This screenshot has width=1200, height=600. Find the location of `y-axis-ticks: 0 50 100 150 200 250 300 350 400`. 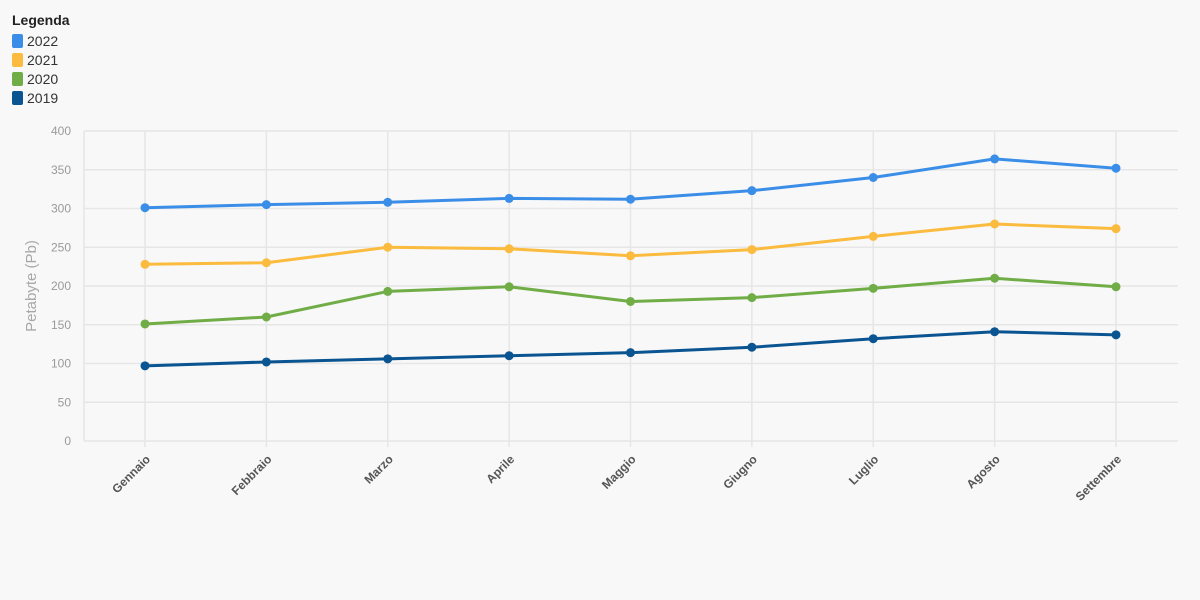

y-axis-ticks: 0 50 100 150 200 250 300 350 400 is located at coordinates (61, 286).